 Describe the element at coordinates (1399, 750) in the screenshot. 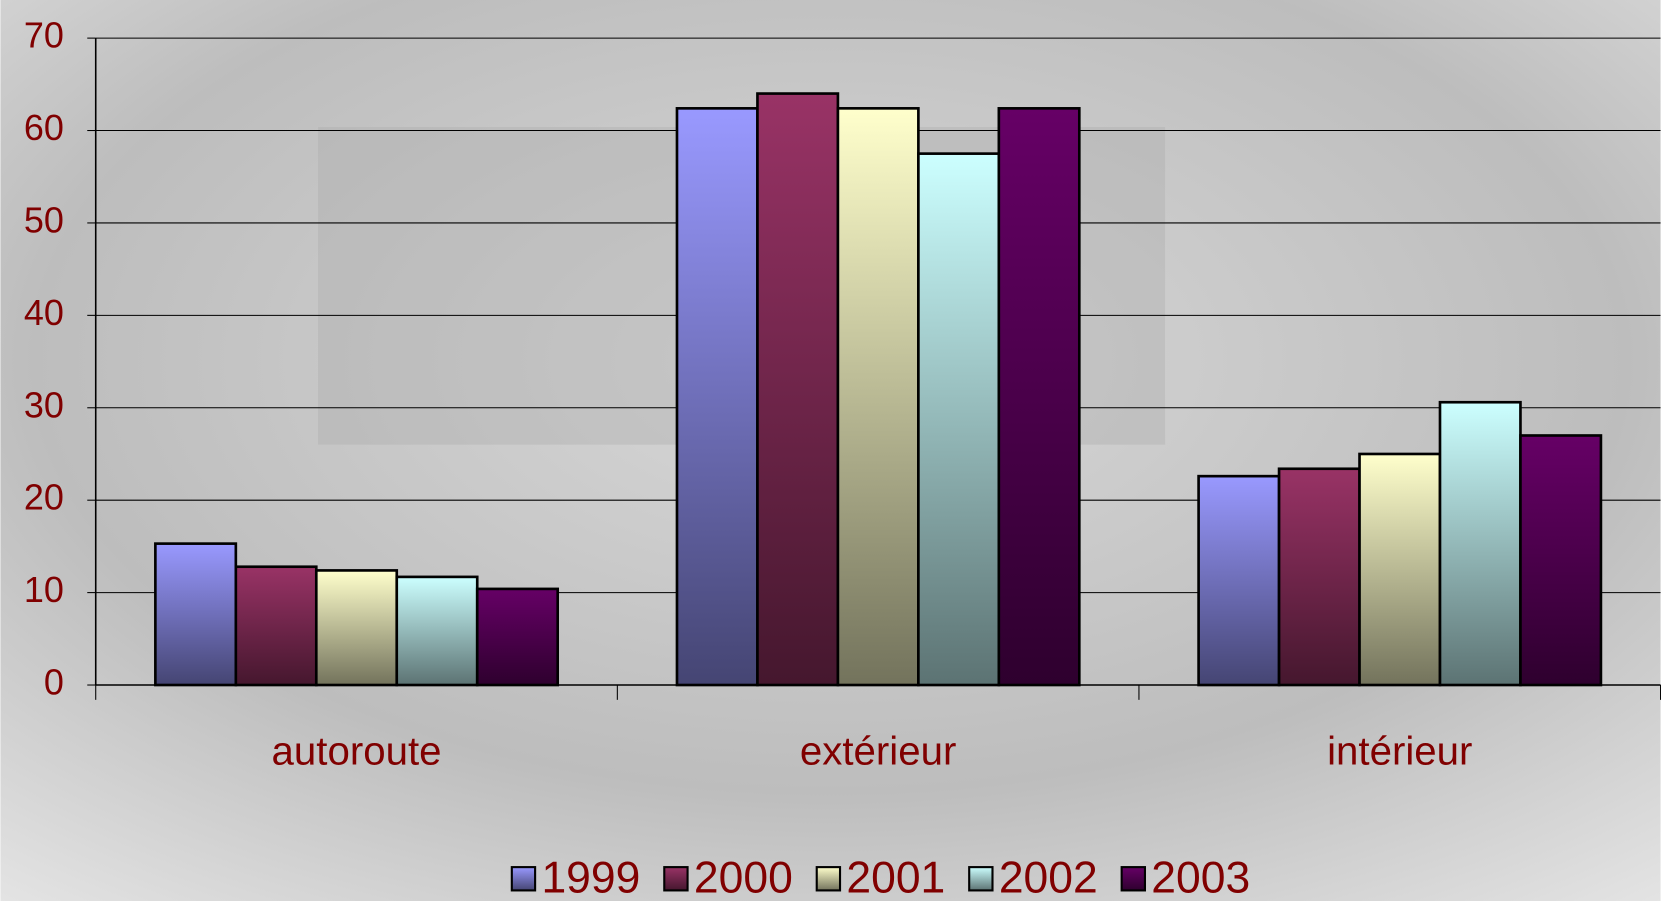

I see `x-tick-label: intérieur` at that location.